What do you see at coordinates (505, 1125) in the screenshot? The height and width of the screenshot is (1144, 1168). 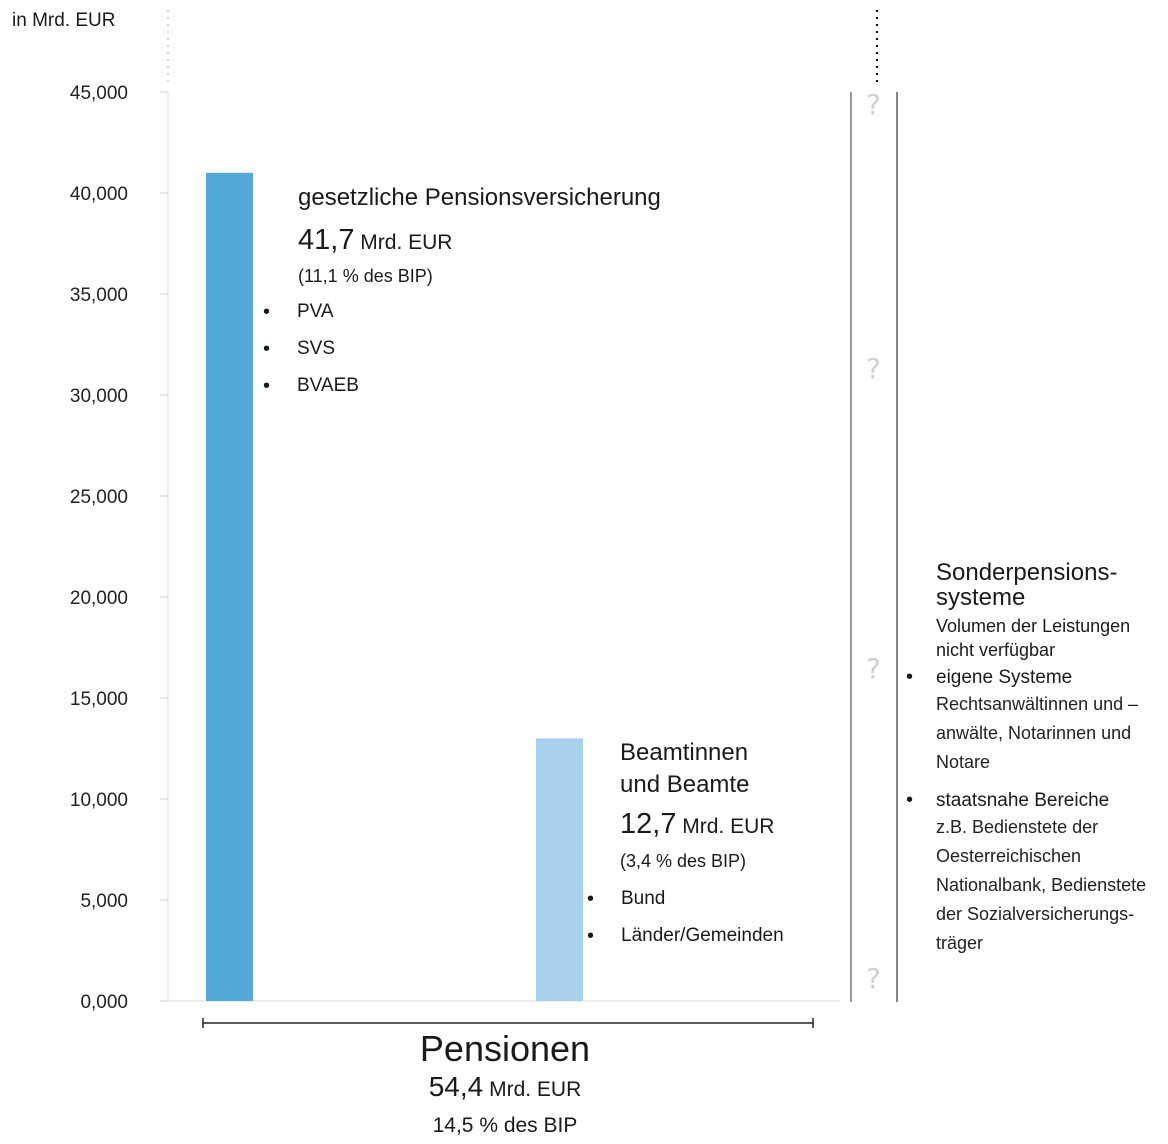 I see `footer-pct: 14,5 % des BIP` at bounding box center [505, 1125].